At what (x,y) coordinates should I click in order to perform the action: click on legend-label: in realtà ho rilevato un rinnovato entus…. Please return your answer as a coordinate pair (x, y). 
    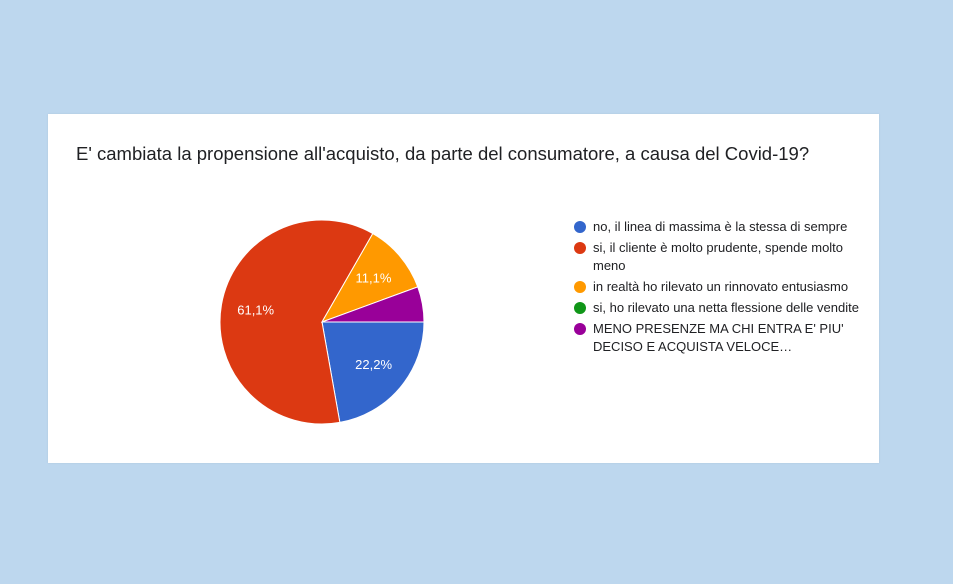
    Looking at the image, I should click on (721, 286).